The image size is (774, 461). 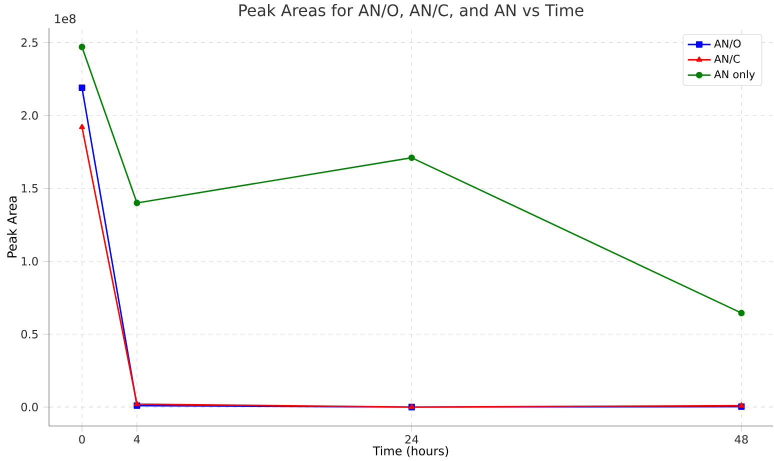 What do you see at coordinates (734, 75) in the screenshot?
I see `legend-label: AN only` at bounding box center [734, 75].